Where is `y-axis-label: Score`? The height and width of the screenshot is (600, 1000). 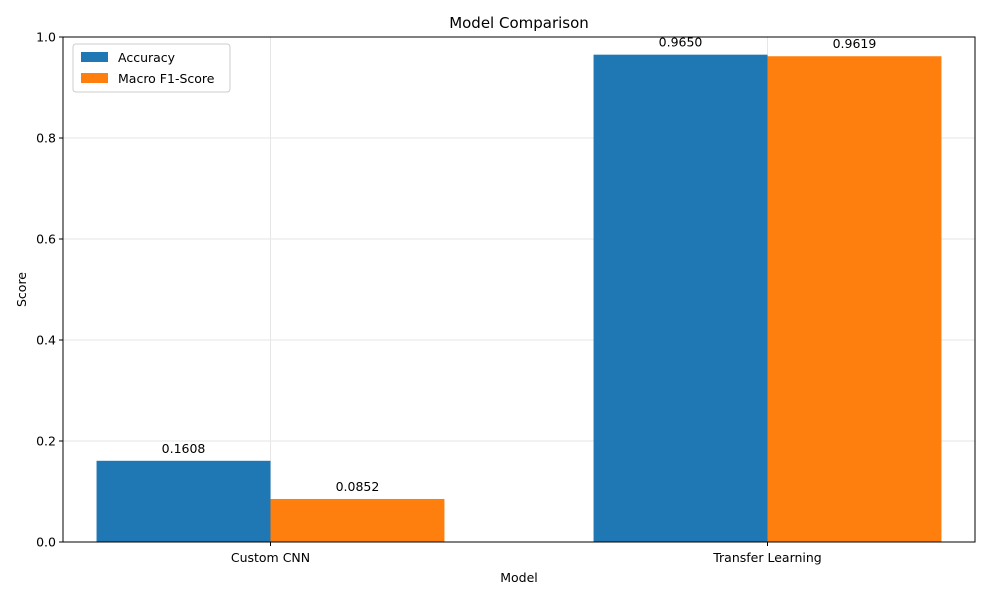 y-axis-label: Score is located at coordinates (21, 289).